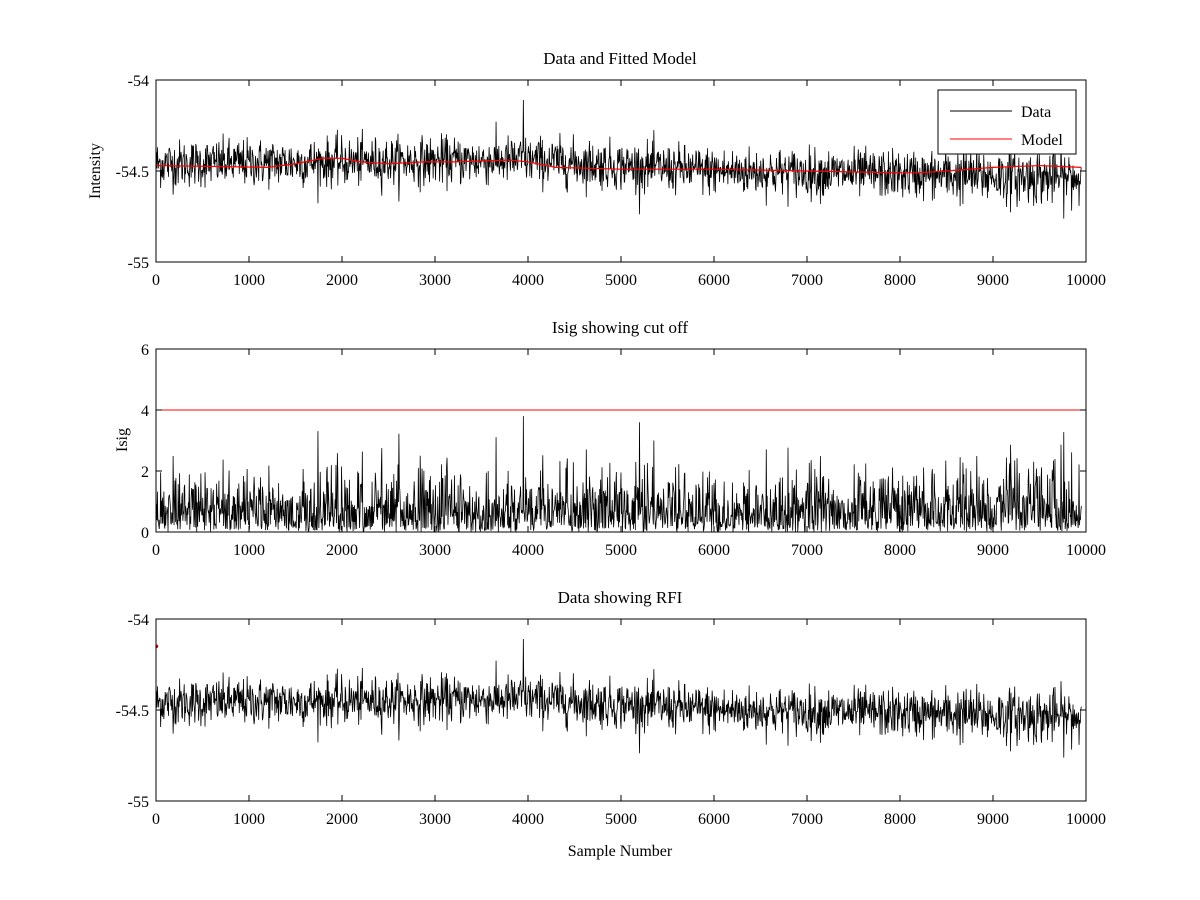  I want to click on panel-3-plot-area, so click(619, 698).